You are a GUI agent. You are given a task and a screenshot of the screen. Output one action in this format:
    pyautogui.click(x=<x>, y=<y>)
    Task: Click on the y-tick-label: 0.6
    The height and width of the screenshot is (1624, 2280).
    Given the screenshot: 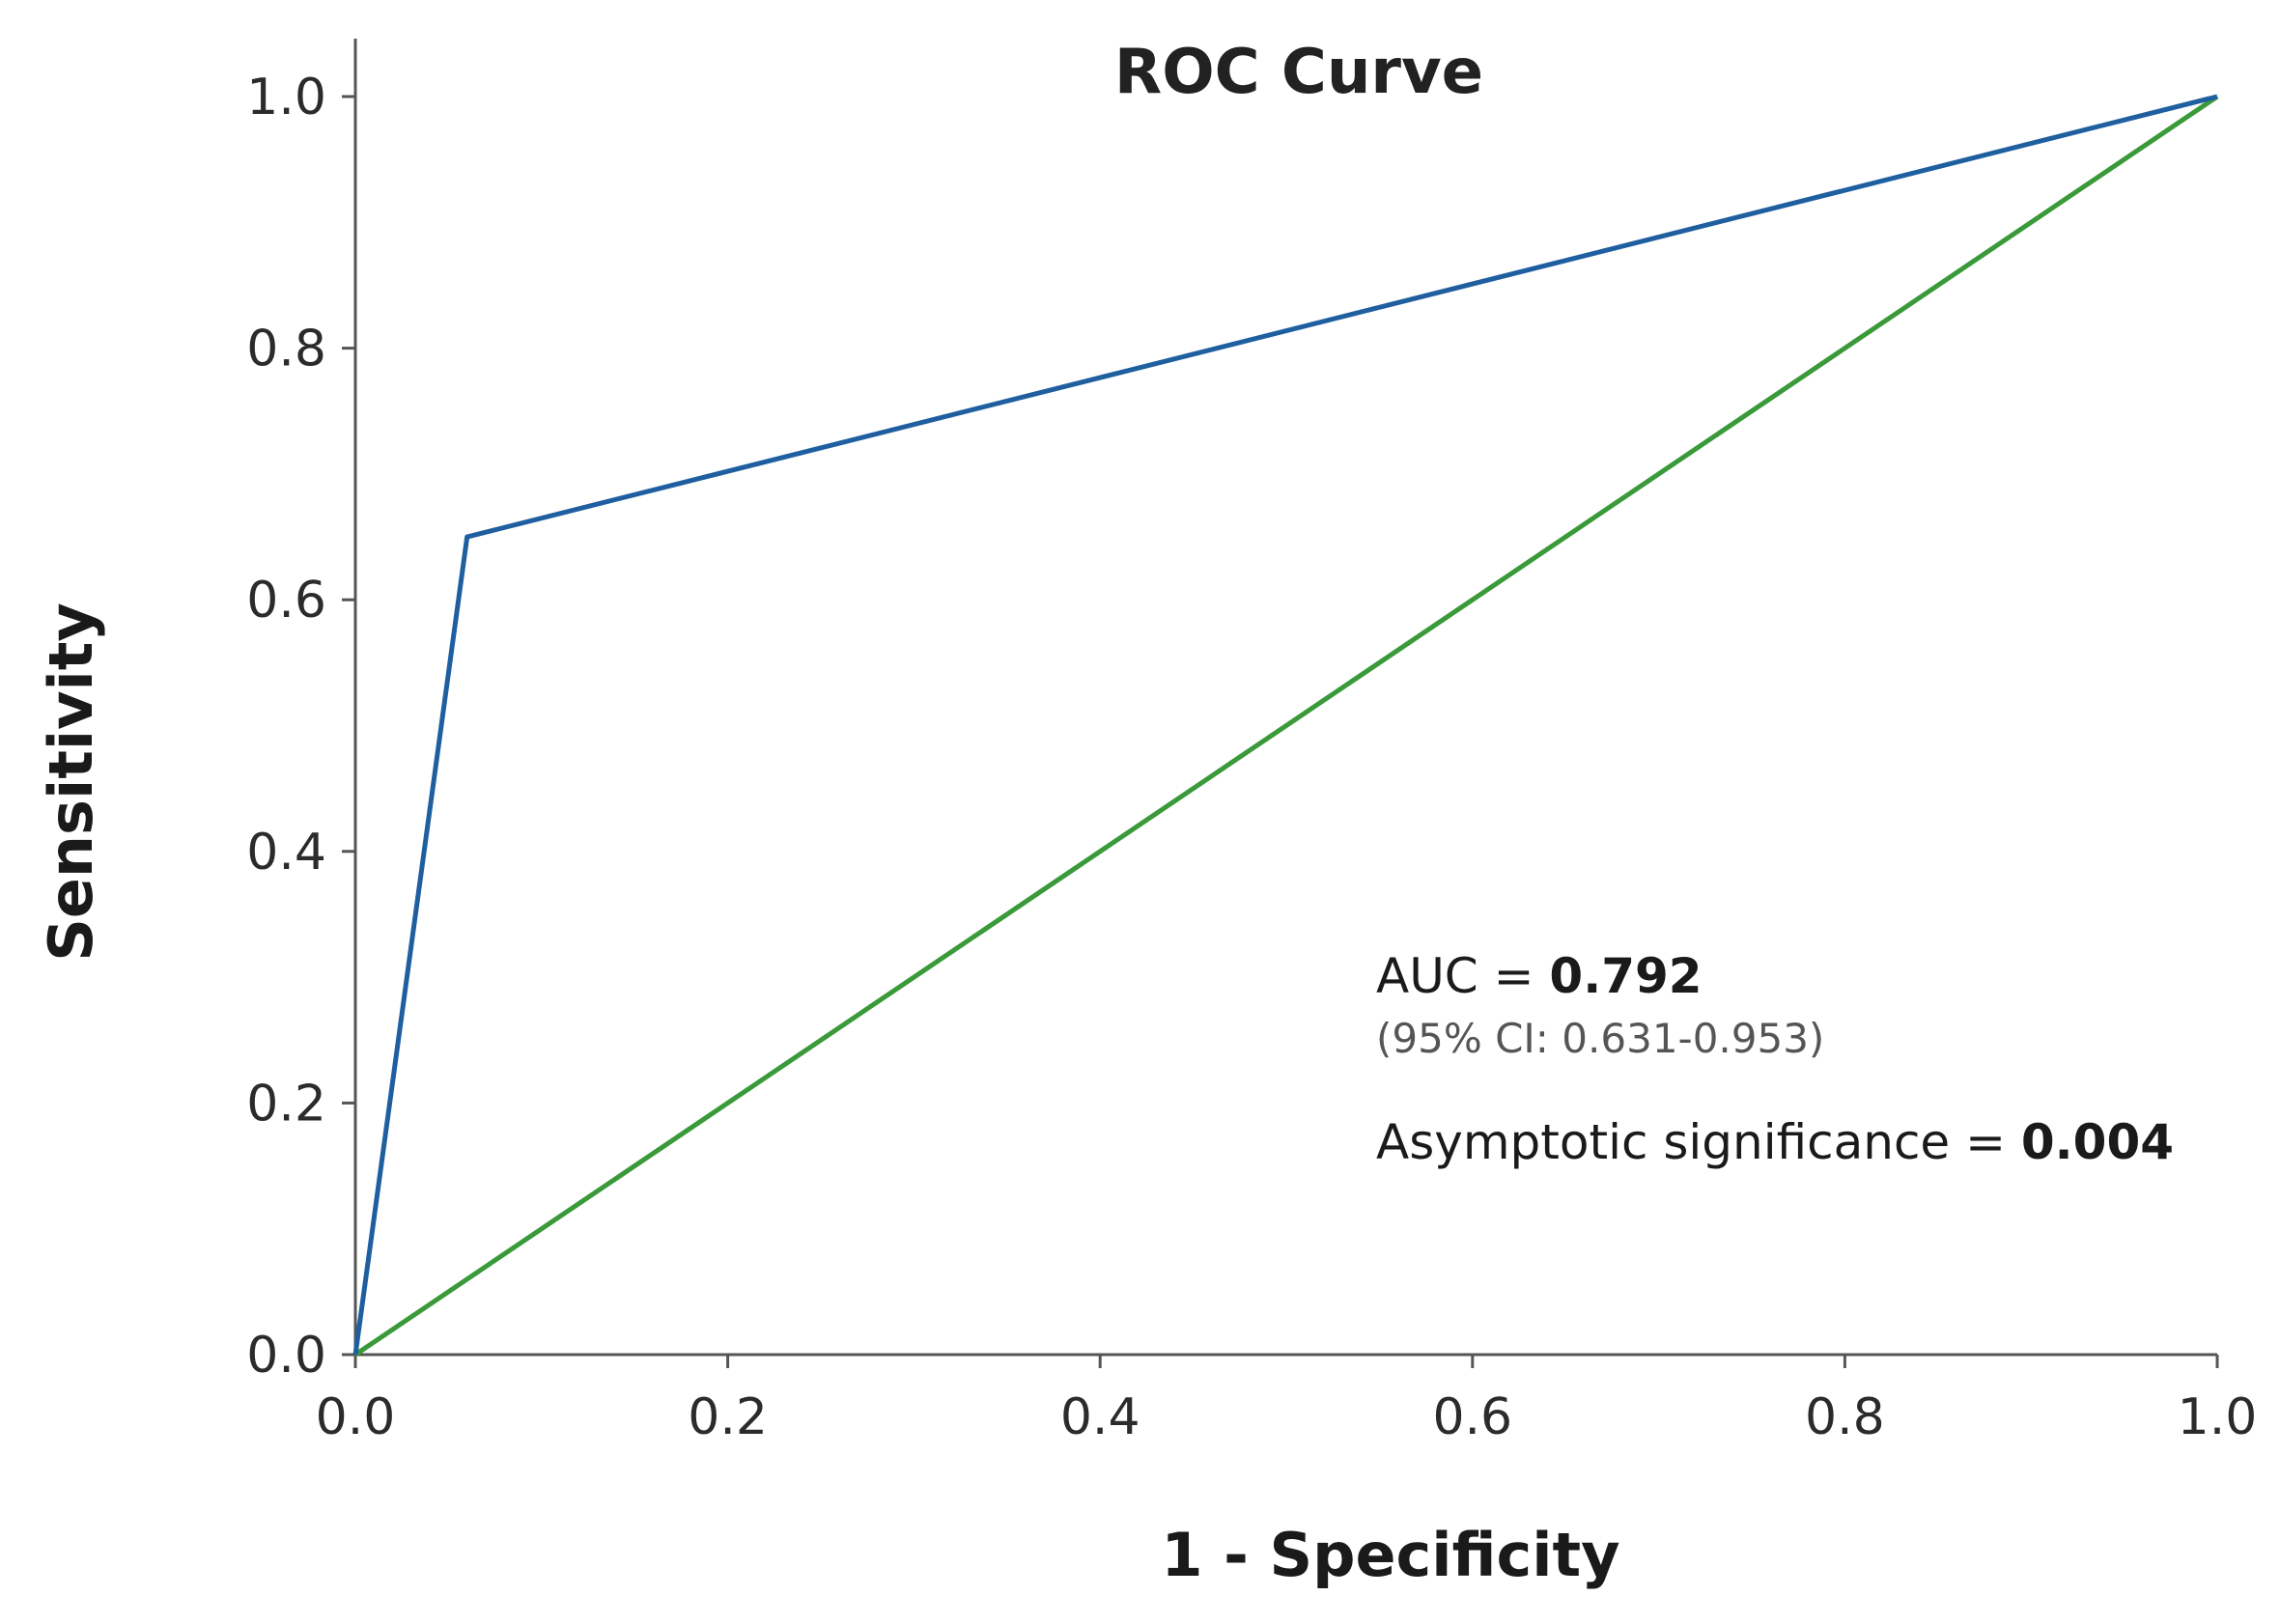 What is the action you would take?
    pyautogui.click(x=286, y=601)
    